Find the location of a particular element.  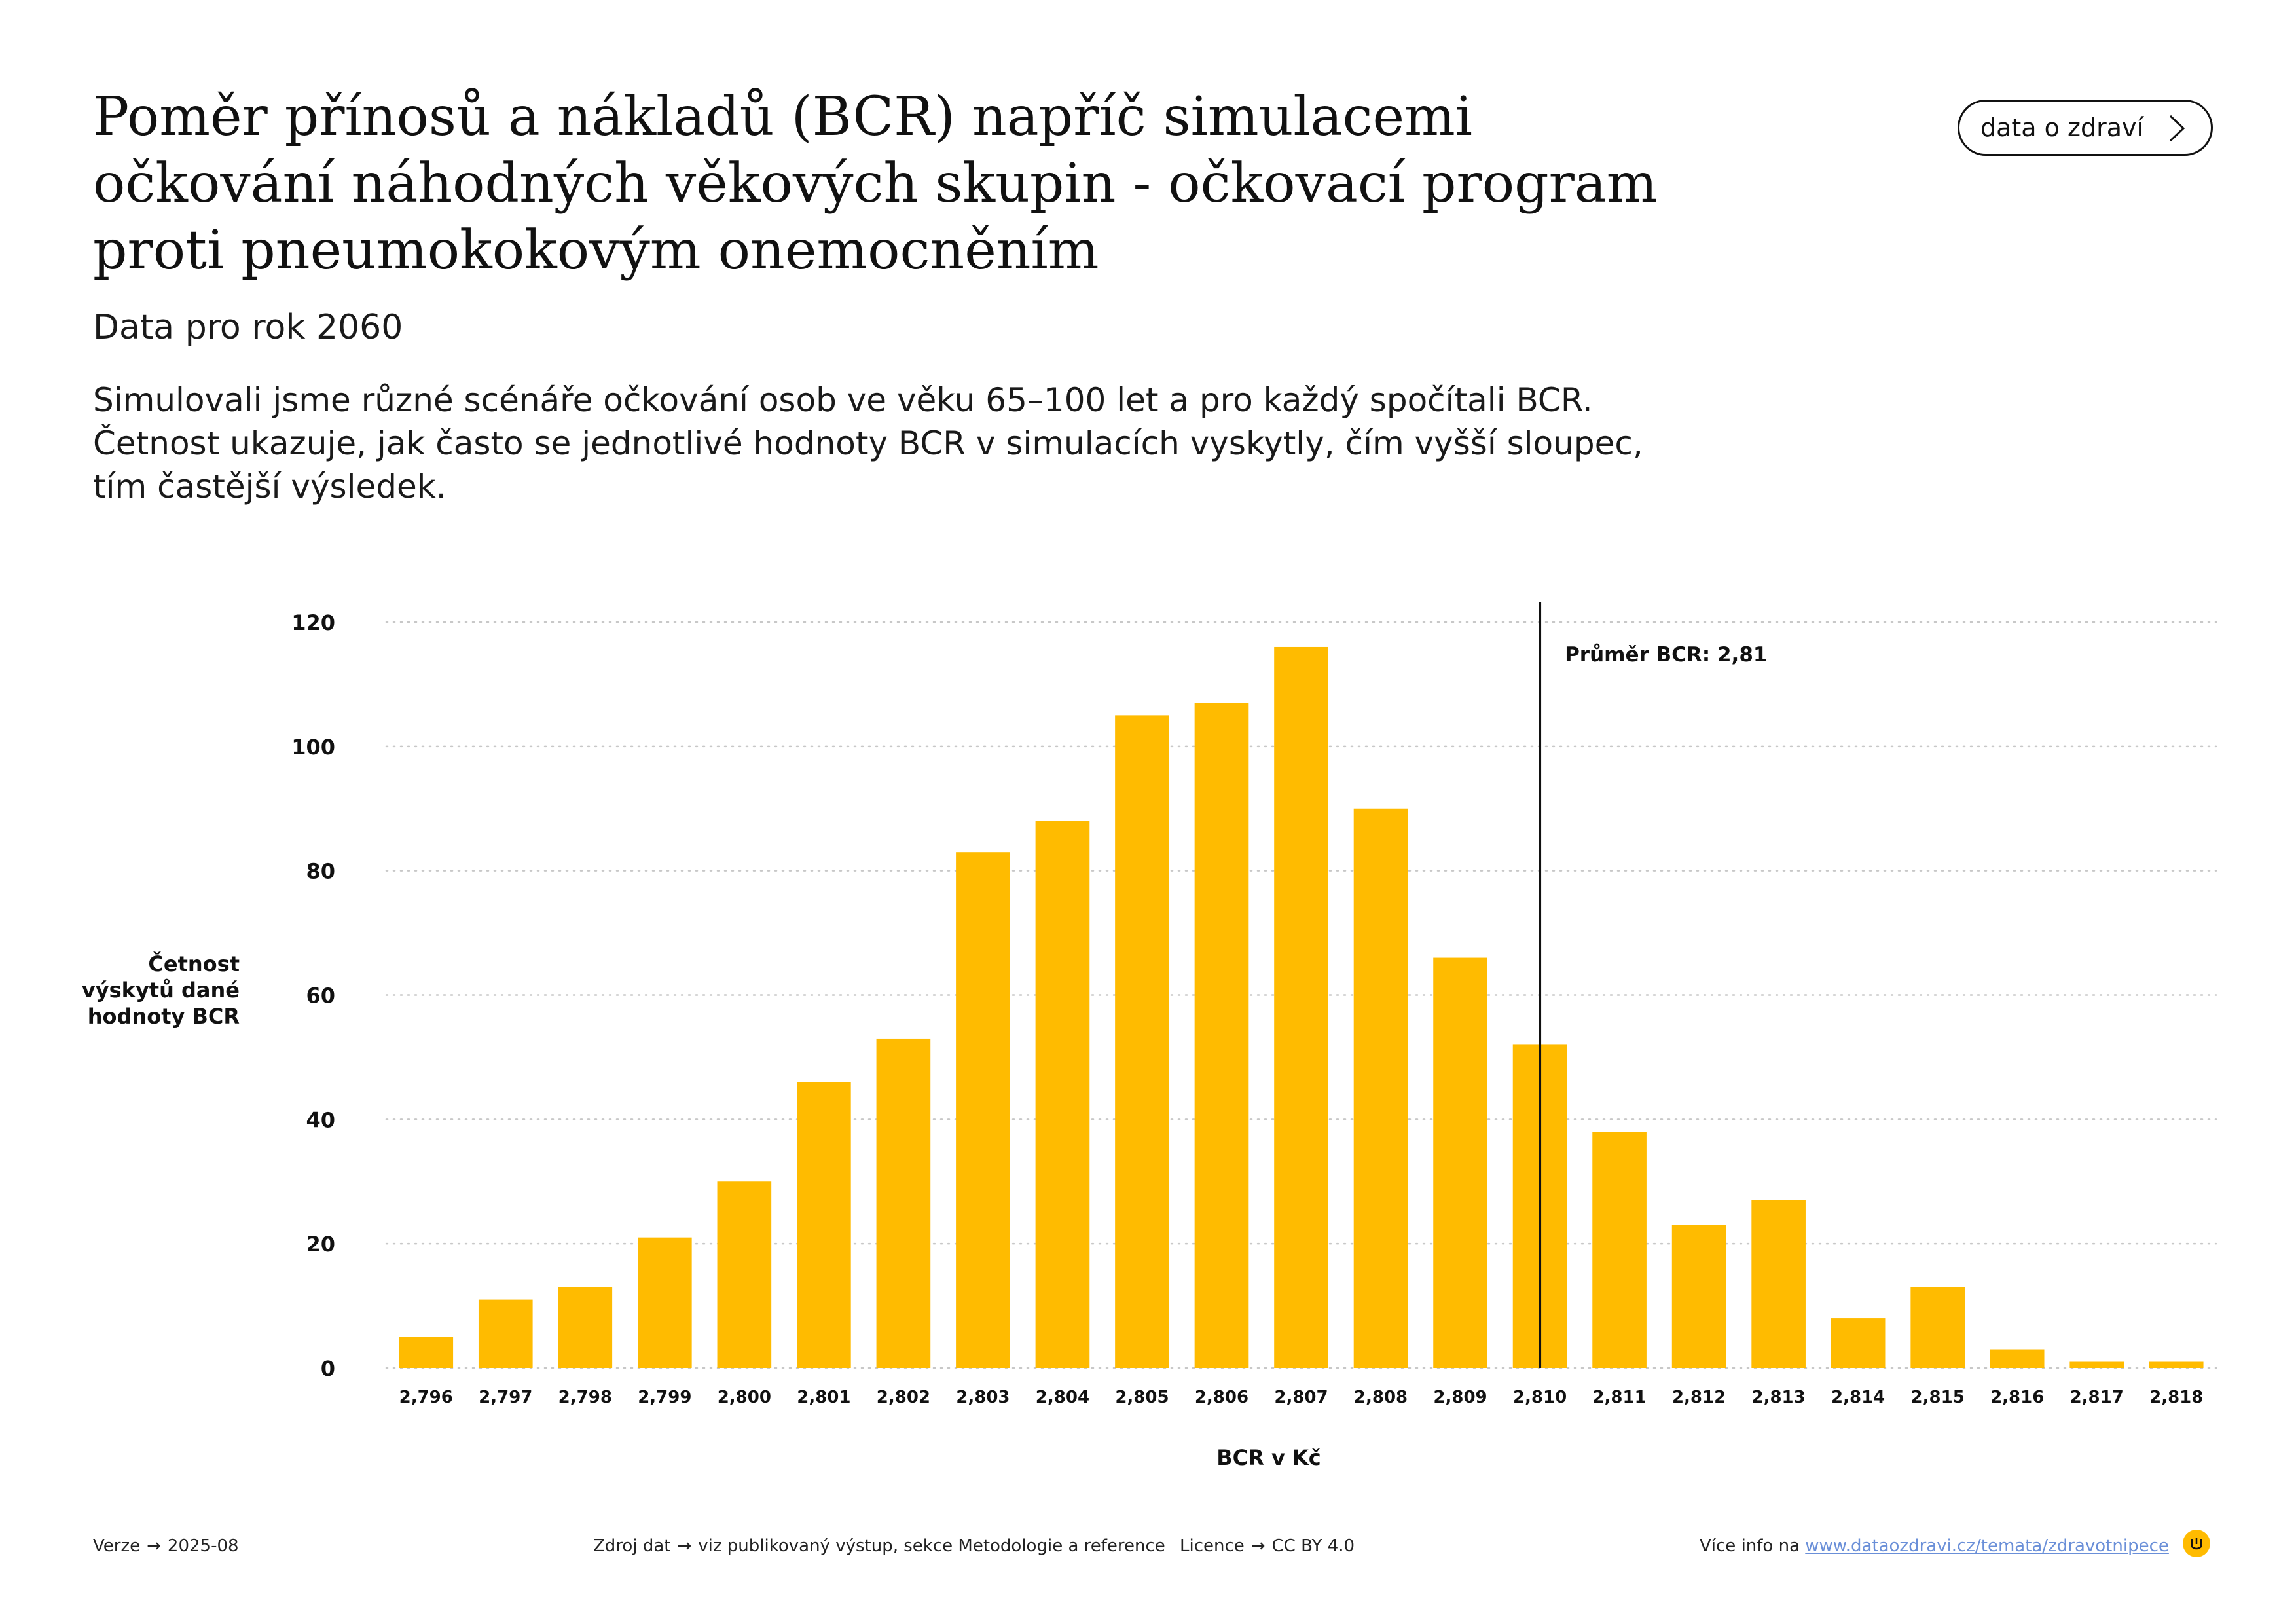

x-tick-label: 2,813 is located at coordinates (1779, 1397).